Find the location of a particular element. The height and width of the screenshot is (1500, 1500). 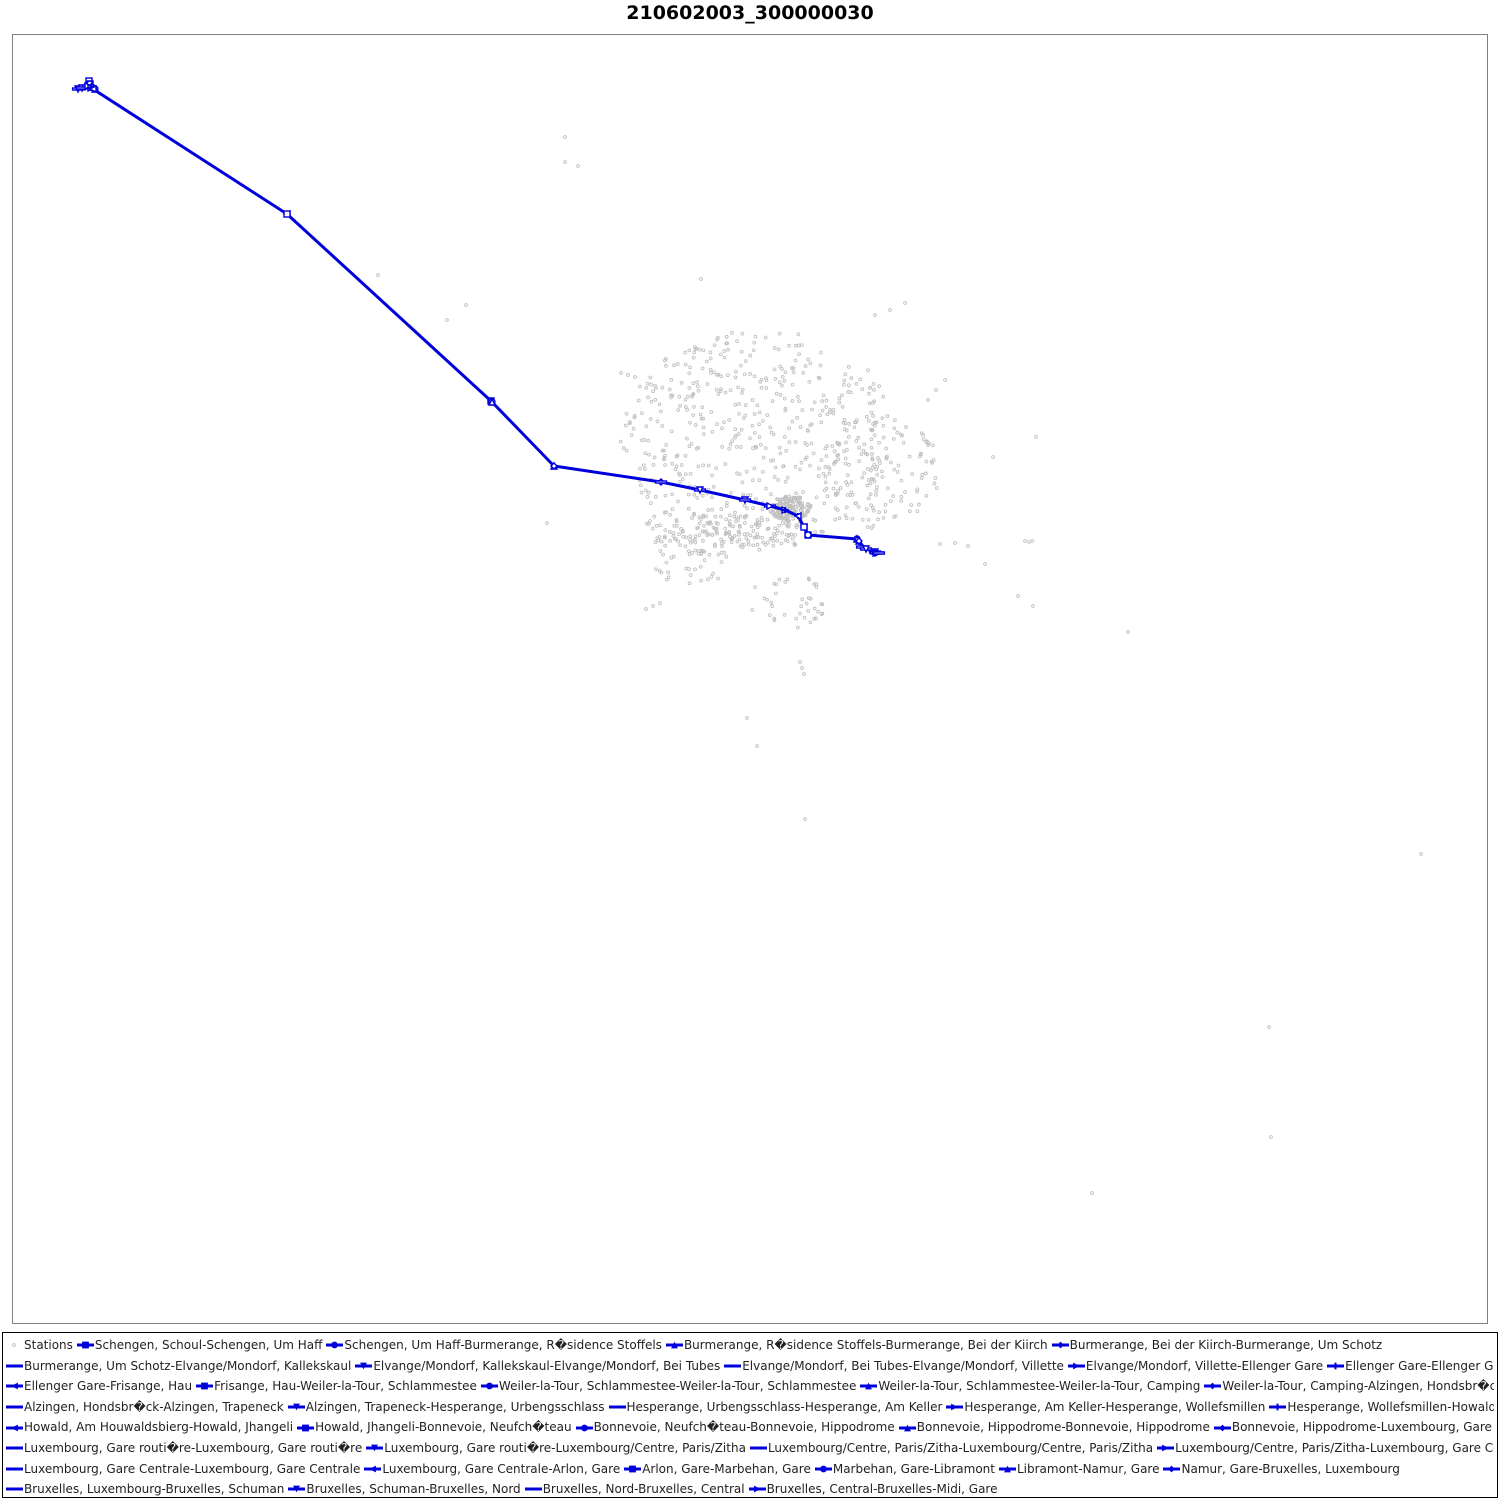

legend-label: Marbehan, Gare-Libramont is located at coordinates (913, 1468).